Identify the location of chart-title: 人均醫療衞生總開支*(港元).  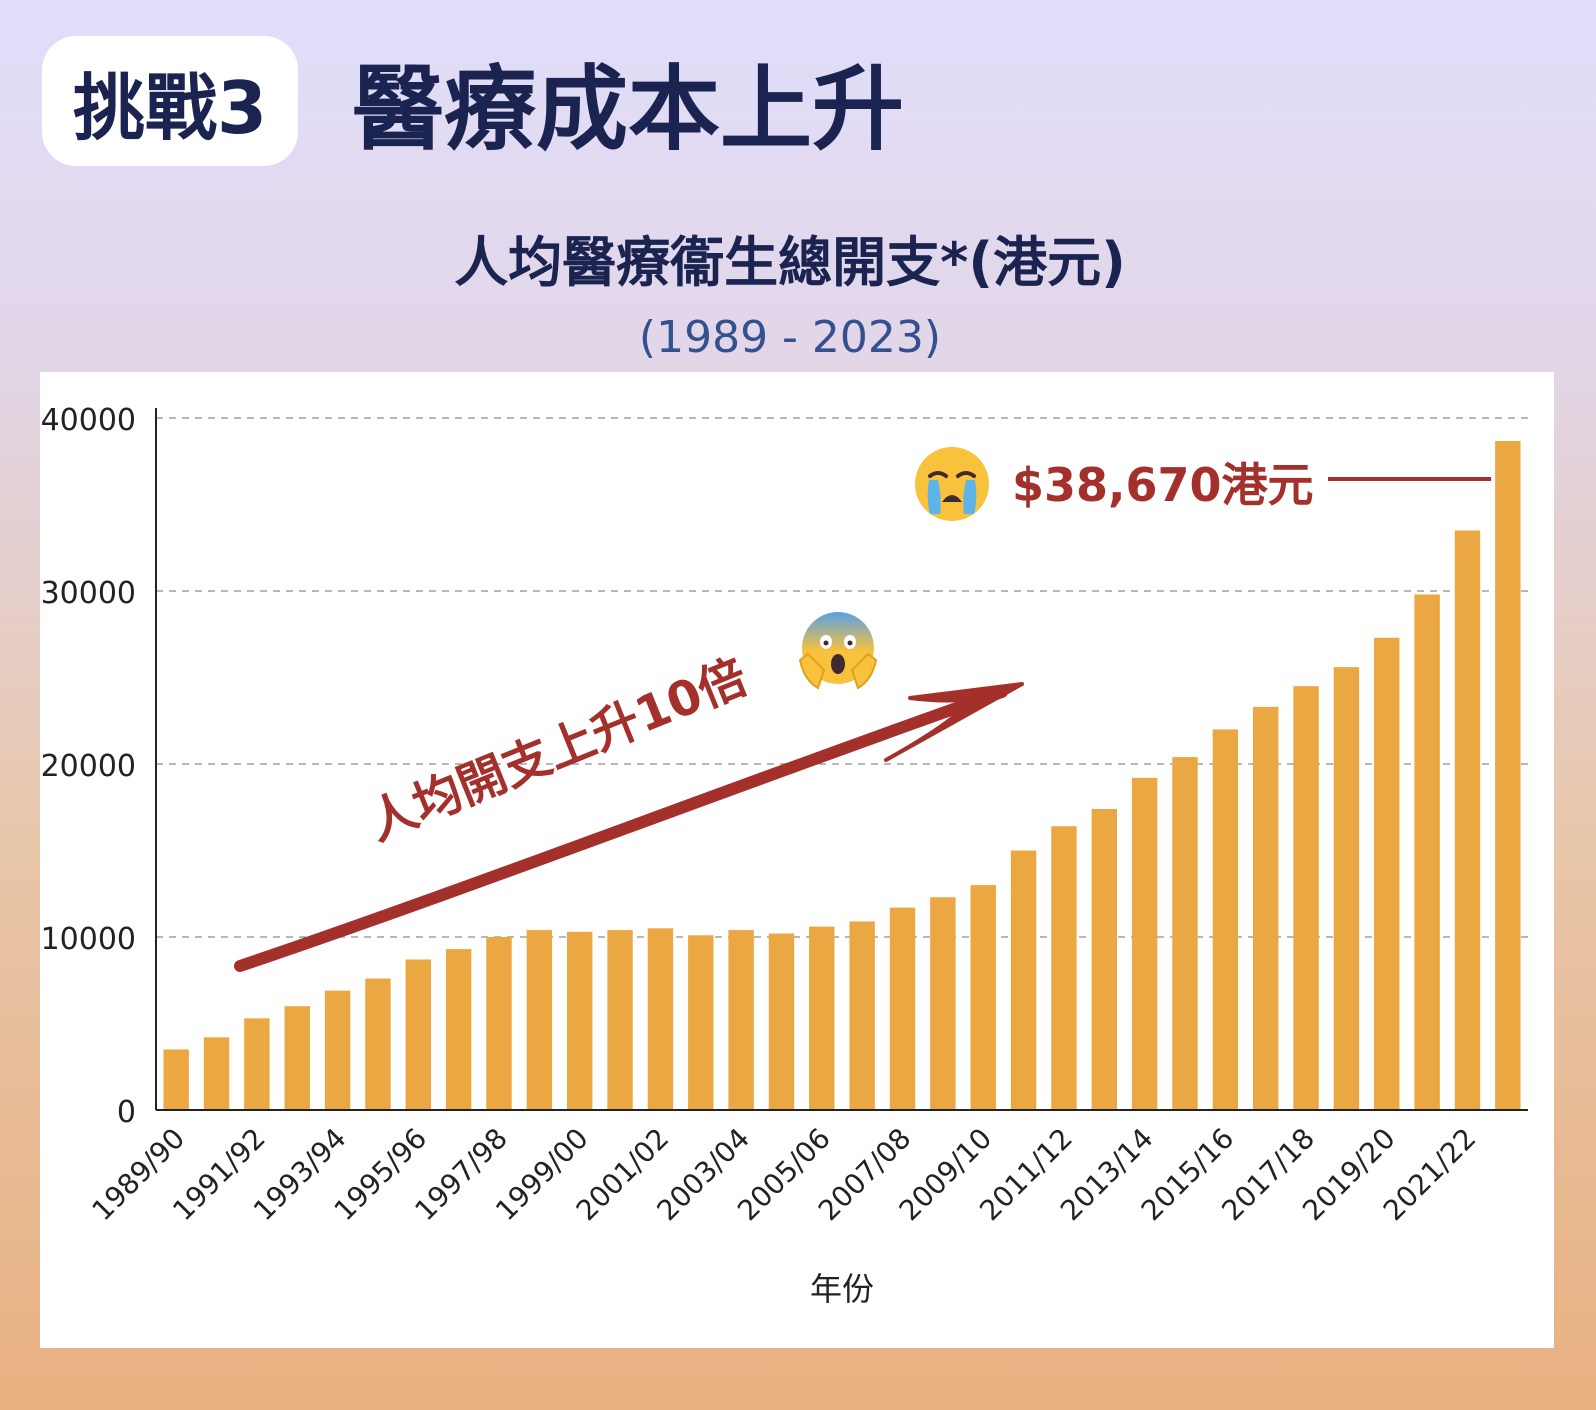
(790, 262).